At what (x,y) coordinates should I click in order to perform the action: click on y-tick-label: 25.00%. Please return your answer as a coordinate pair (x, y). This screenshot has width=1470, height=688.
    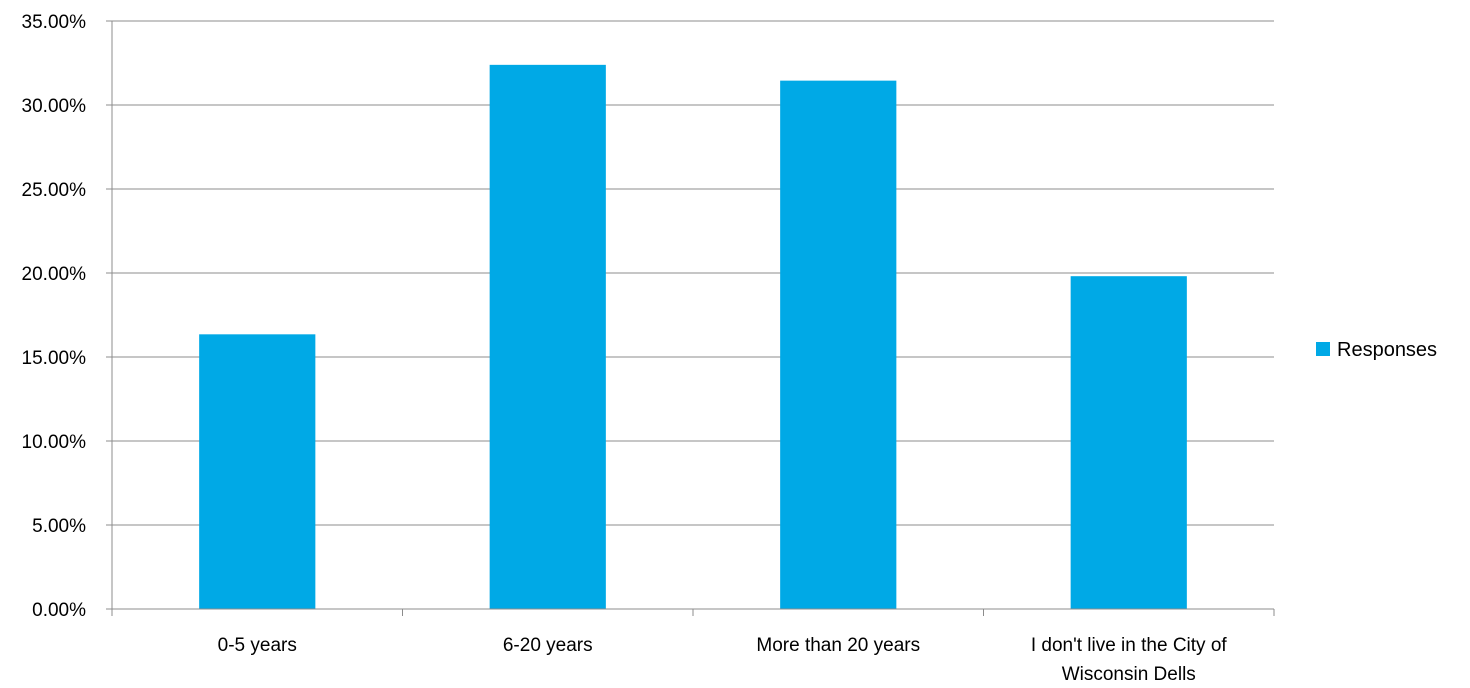
    Looking at the image, I should click on (54, 190).